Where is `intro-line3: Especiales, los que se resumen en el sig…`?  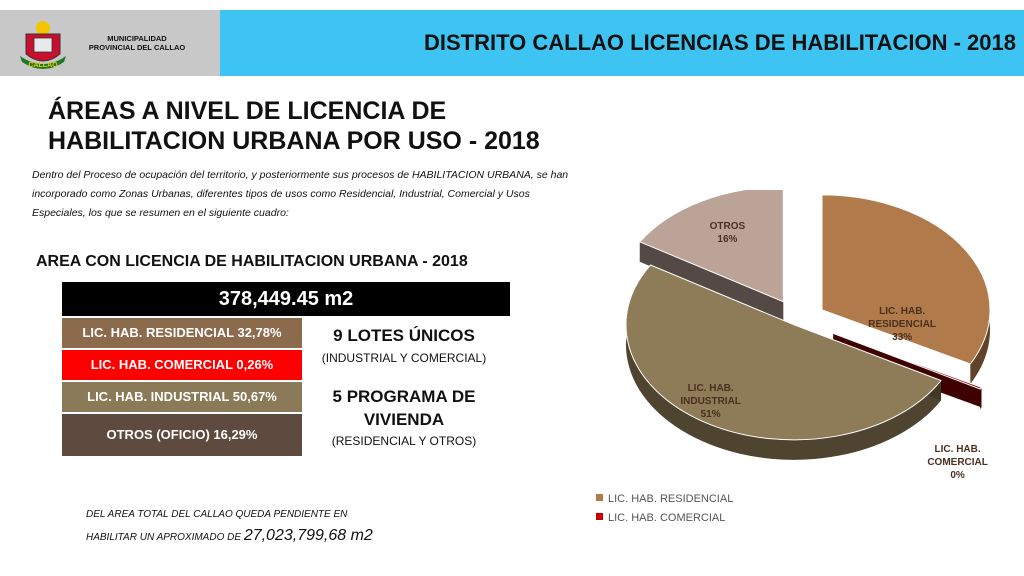 intro-line3: Especiales, los que se resumen en el sig… is located at coordinates (160, 213).